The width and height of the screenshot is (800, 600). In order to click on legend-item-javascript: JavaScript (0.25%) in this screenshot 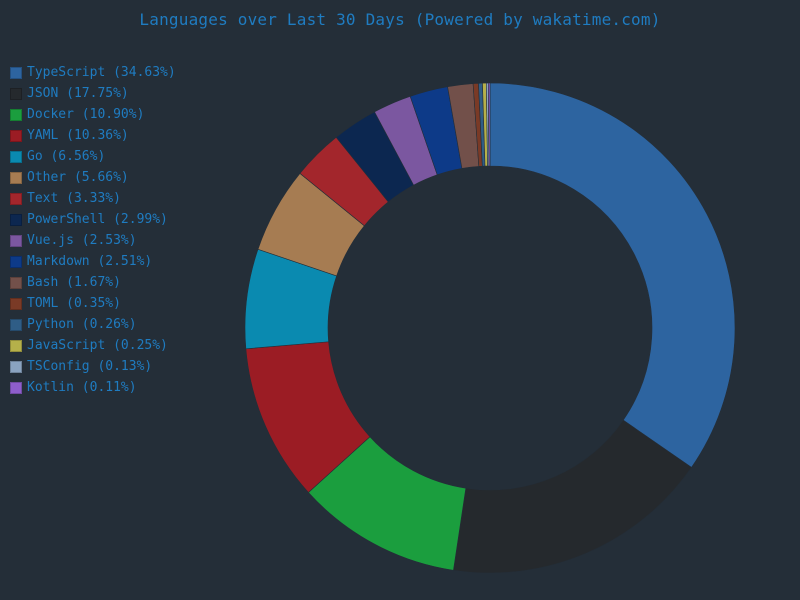, I will do `click(93, 345)`.